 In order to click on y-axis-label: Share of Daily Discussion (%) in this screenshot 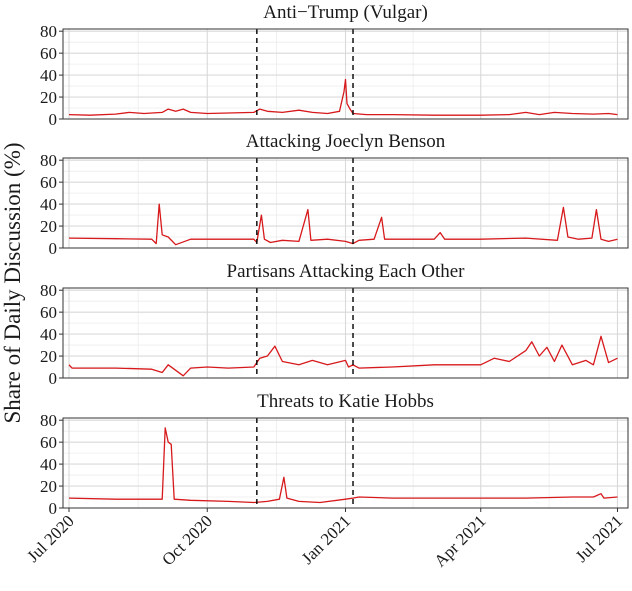, I will do `click(12, 282)`.